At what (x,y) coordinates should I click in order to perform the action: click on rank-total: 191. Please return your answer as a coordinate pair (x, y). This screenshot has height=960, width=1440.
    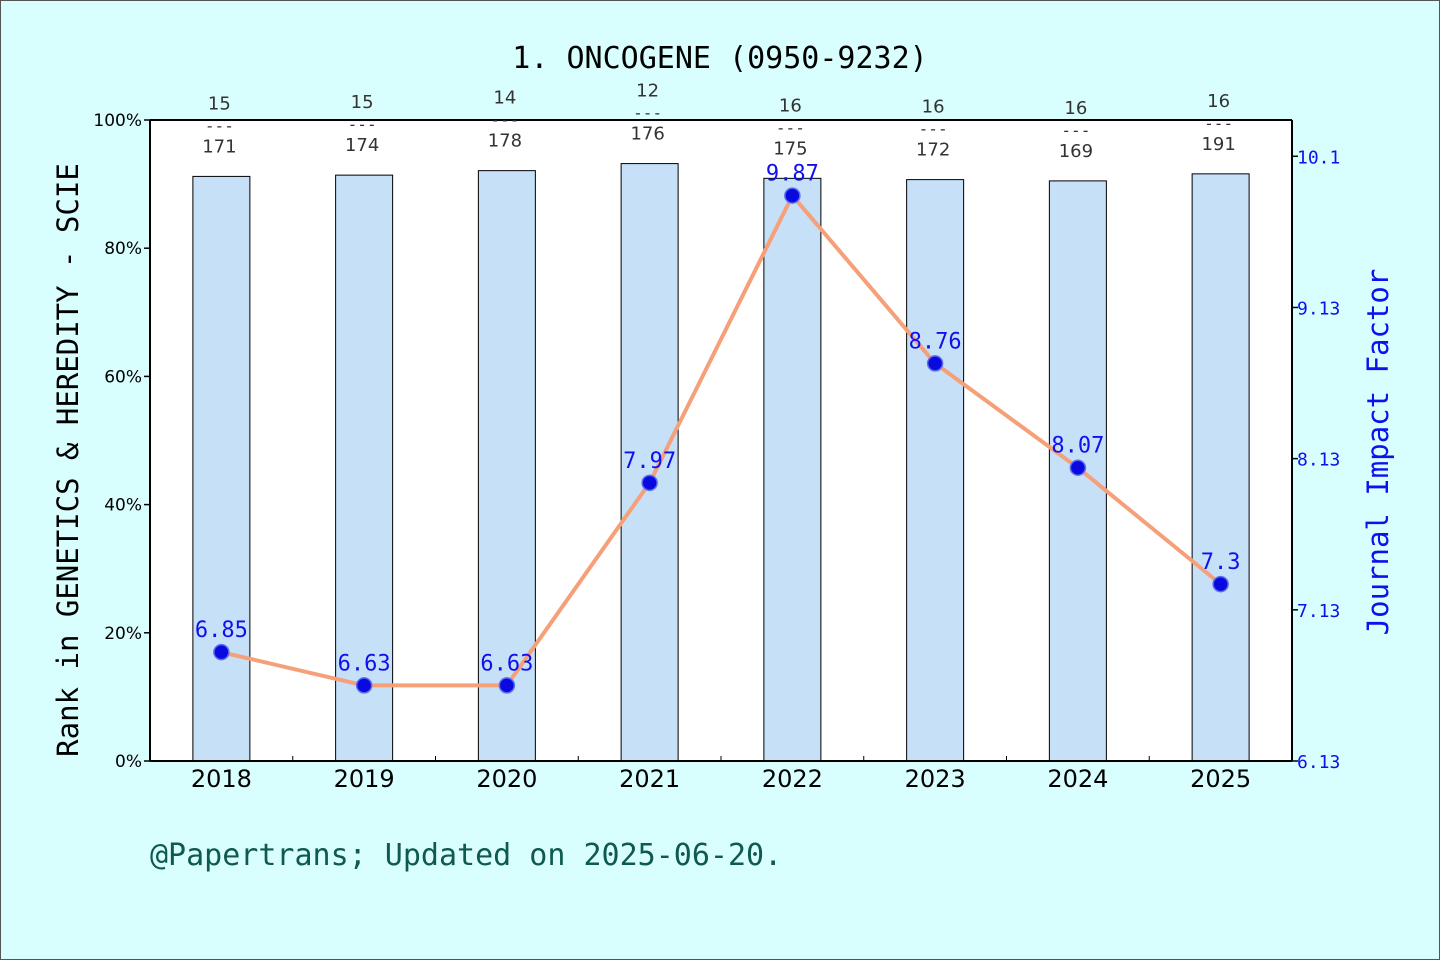
    Looking at the image, I should click on (1218, 144).